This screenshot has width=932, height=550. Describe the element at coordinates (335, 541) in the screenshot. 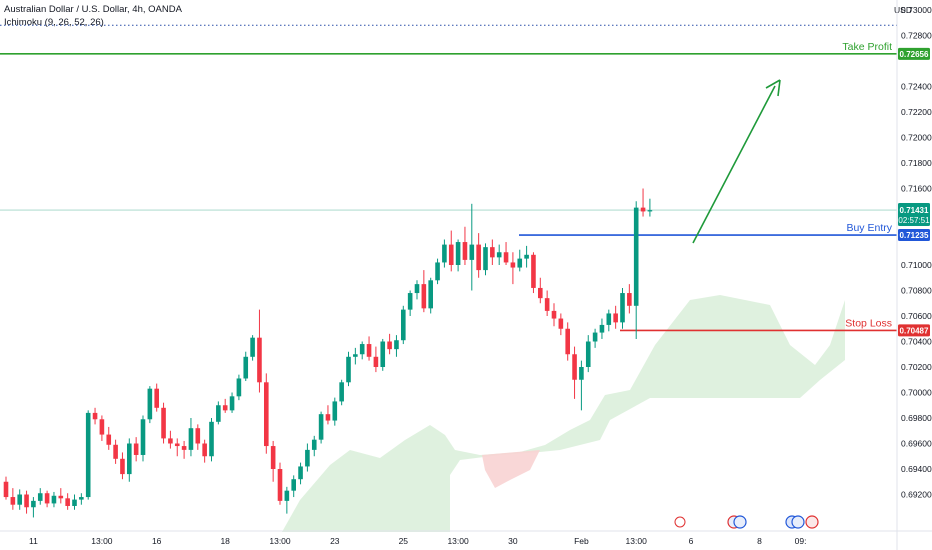

I see `time-tick-label: 23` at that location.